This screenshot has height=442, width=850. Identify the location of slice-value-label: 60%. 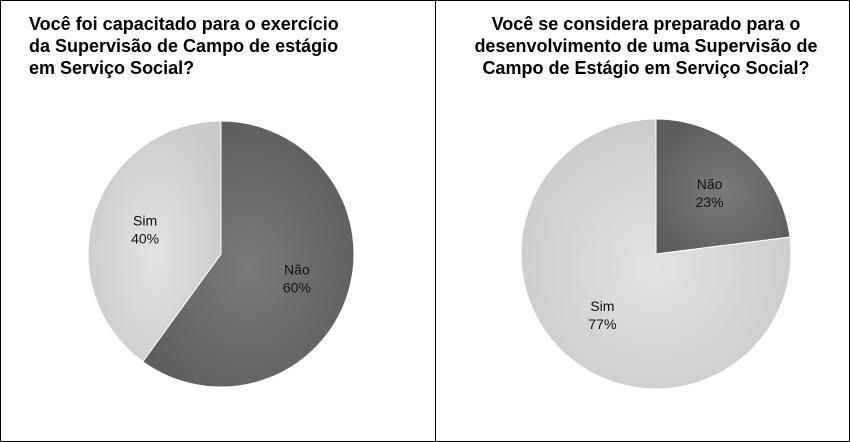
(297, 288).